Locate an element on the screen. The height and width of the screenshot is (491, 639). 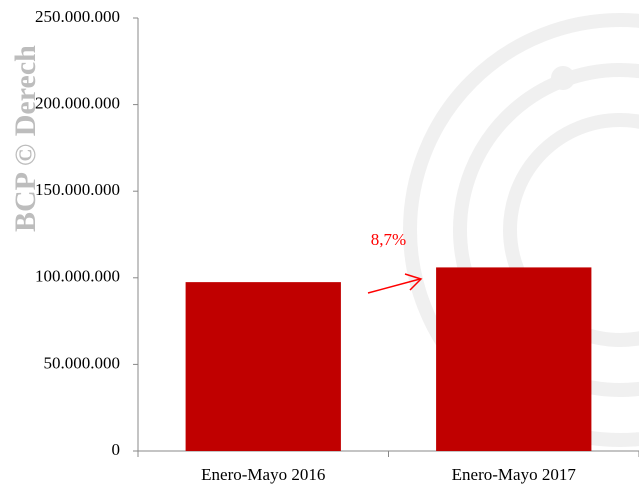
arrow-head is located at coordinates (413, 282).